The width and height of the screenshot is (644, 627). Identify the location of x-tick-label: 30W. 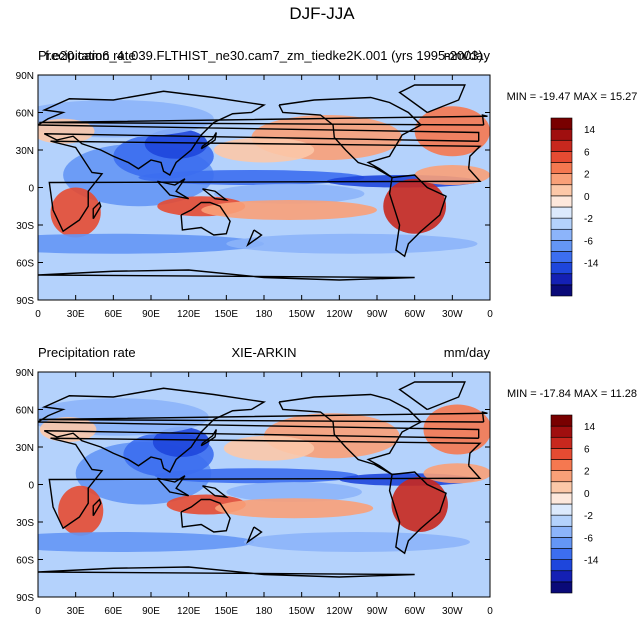
(452, 314).